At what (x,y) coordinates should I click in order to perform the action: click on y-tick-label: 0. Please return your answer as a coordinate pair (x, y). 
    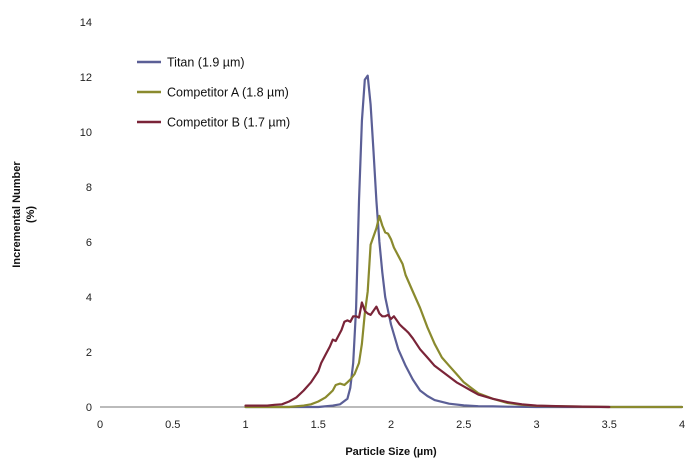
    Looking at the image, I should click on (89, 408).